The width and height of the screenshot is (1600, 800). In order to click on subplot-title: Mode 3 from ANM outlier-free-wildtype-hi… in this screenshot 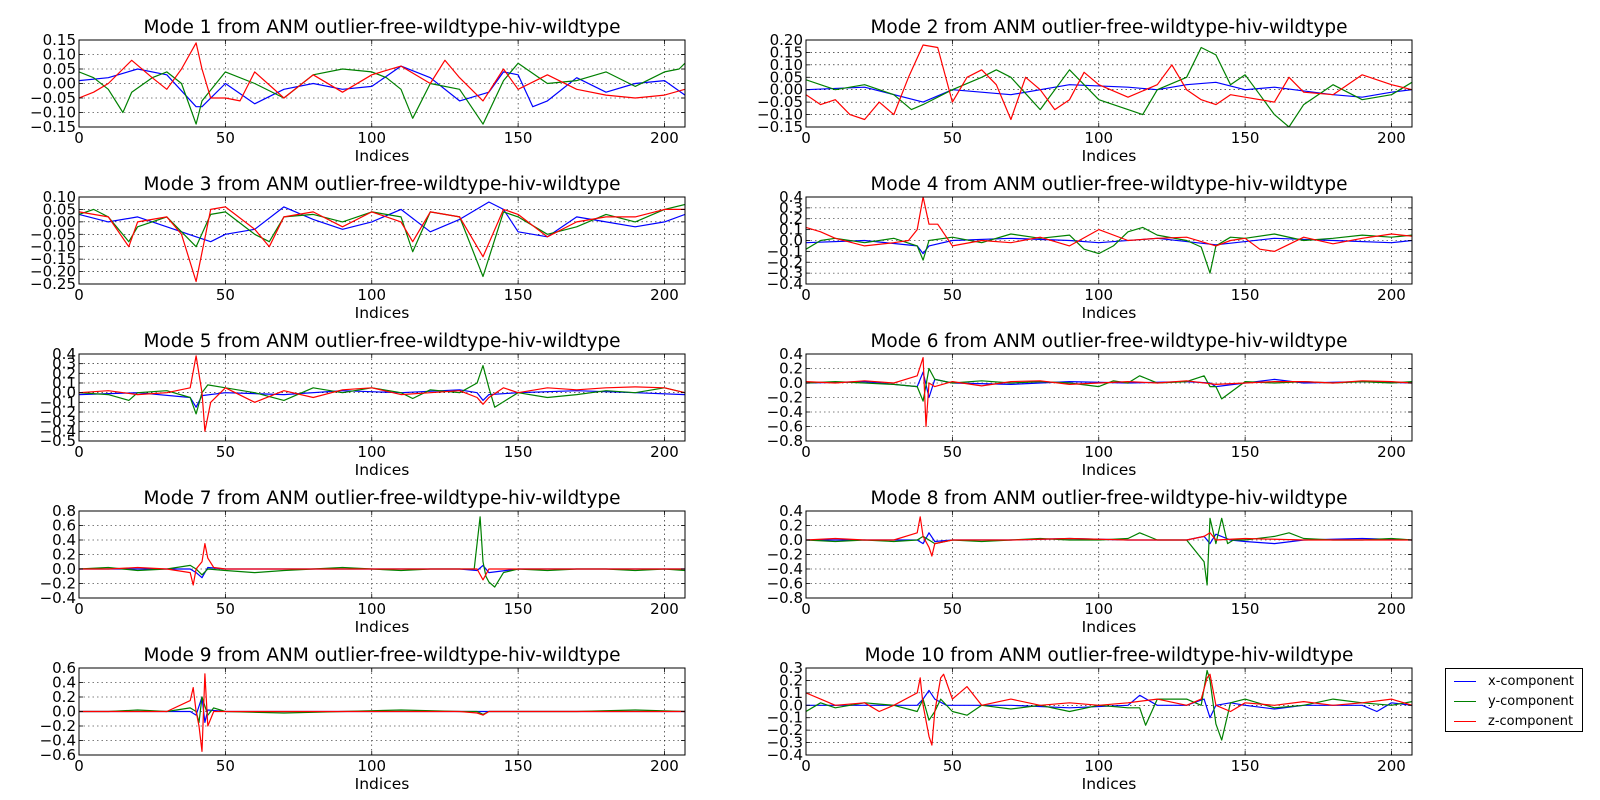, I will do `click(381, 184)`.